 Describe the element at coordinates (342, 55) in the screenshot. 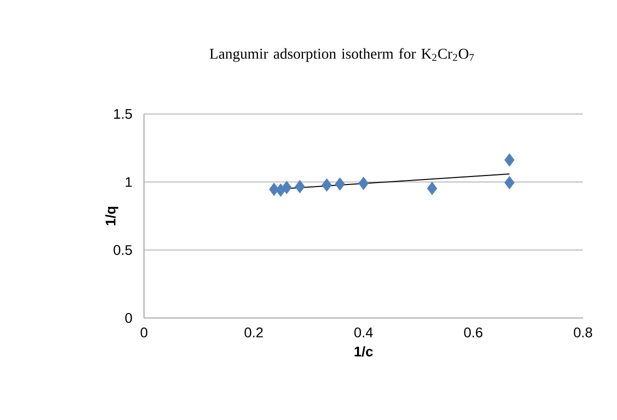

I see `chart-title: Langumir adsorption isotherm for K$_{2}$Cr$_{2}$O$_{7}$` at that location.